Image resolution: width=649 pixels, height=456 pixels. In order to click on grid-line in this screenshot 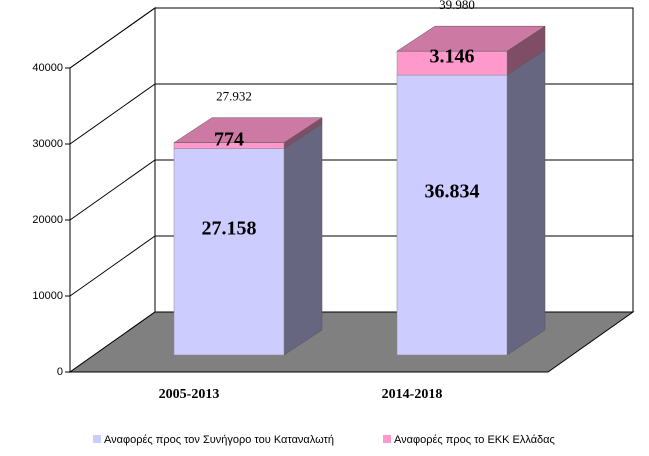, I will do `click(351, 38)`.